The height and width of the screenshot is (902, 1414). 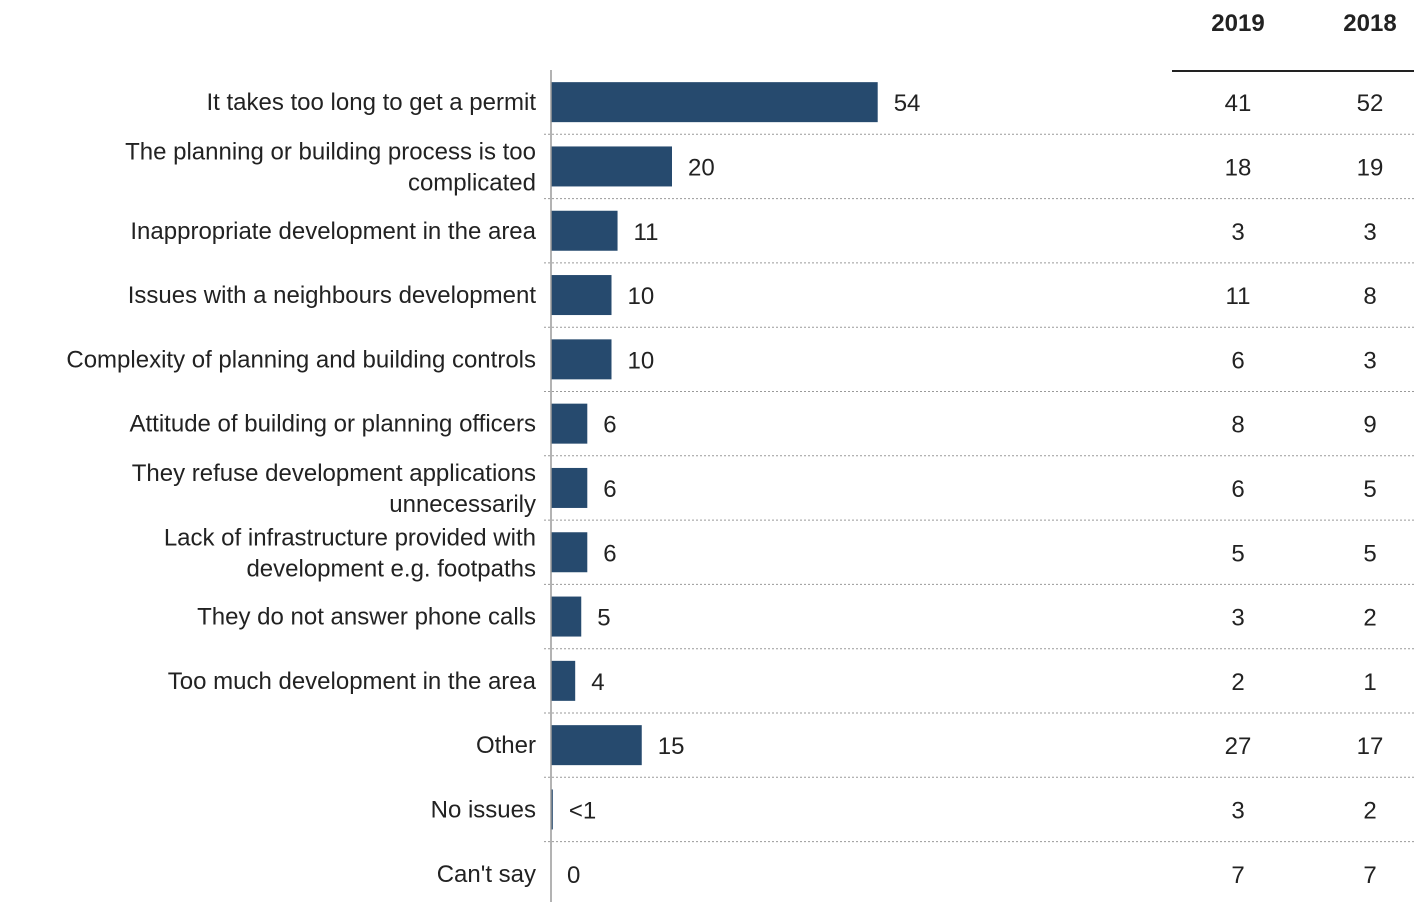 What do you see at coordinates (646, 232) in the screenshot?
I see `bar-value-label: 11` at bounding box center [646, 232].